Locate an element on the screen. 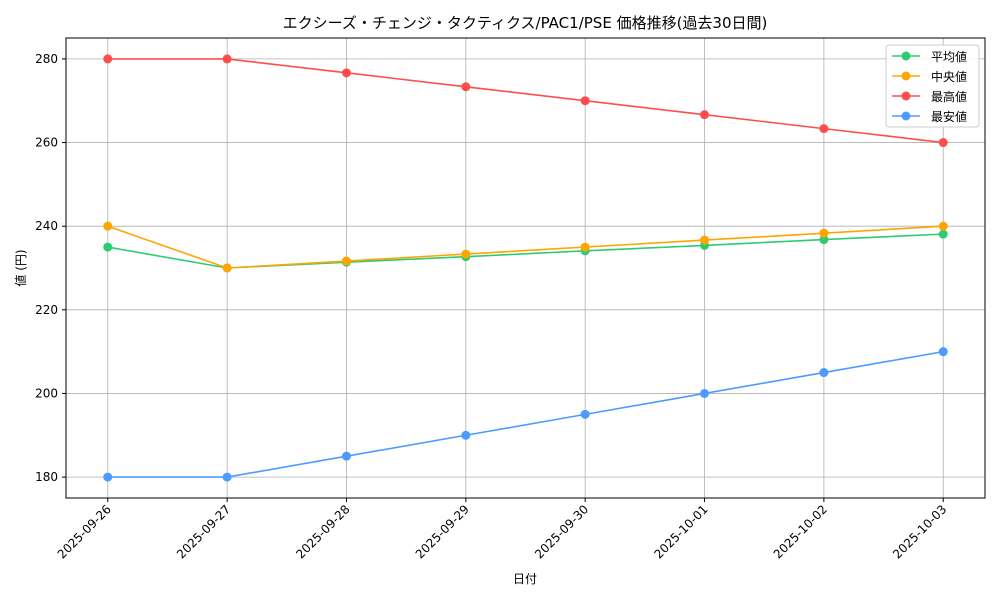 Image resolution: width=1000 pixels, height=604 pixels. x-tick-label: 2025-09-27 is located at coordinates (203, 531).